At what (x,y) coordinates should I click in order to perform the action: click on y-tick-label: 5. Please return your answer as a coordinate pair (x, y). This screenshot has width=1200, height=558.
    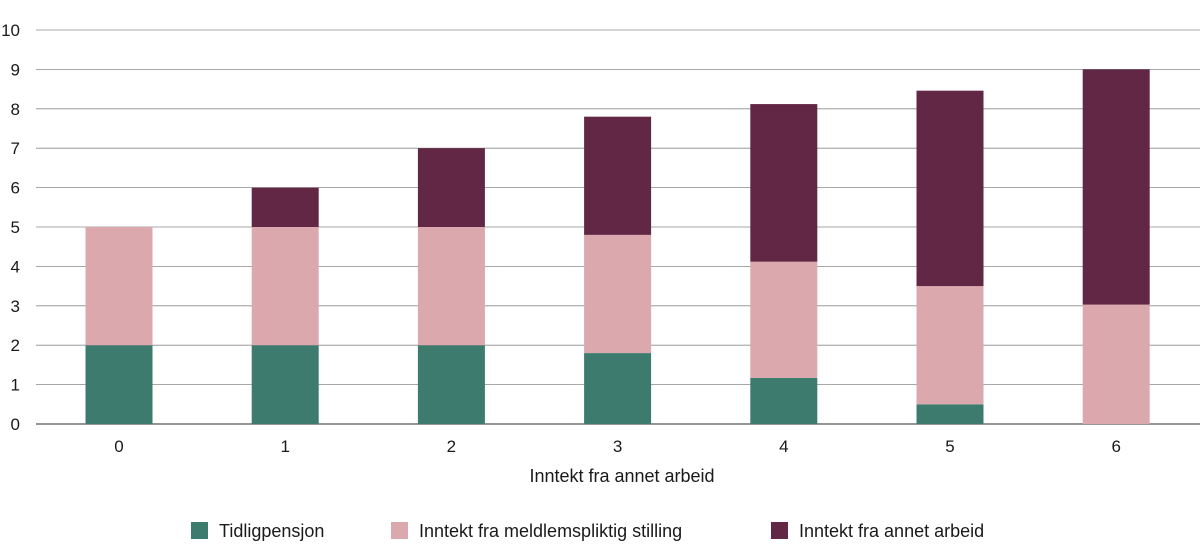
    Looking at the image, I should click on (15, 227).